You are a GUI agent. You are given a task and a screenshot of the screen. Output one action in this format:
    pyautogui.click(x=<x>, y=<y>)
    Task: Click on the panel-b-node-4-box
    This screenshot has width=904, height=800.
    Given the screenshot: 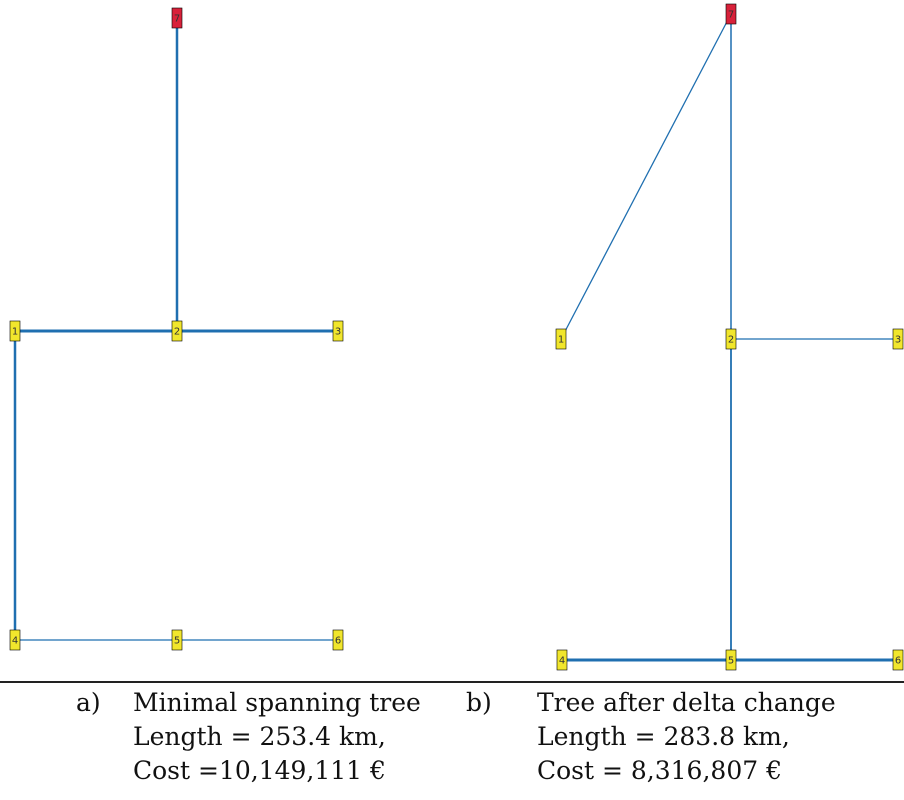 What is the action you would take?
    pyautogui.click(x=562, y=660)
    